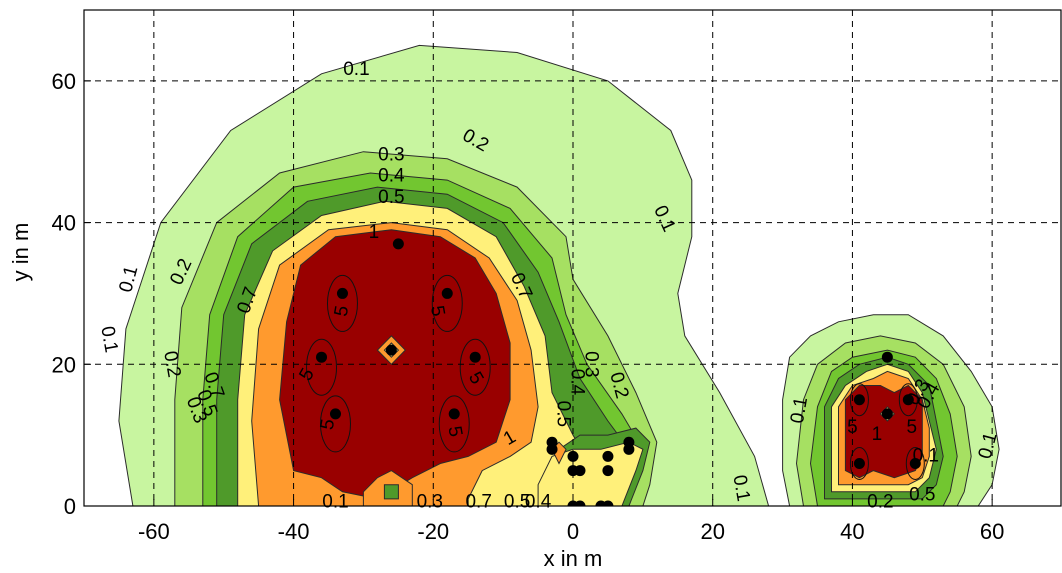 The image size is (1062, 573). I want to click on x-tick-label: -40, so click(294, 531).